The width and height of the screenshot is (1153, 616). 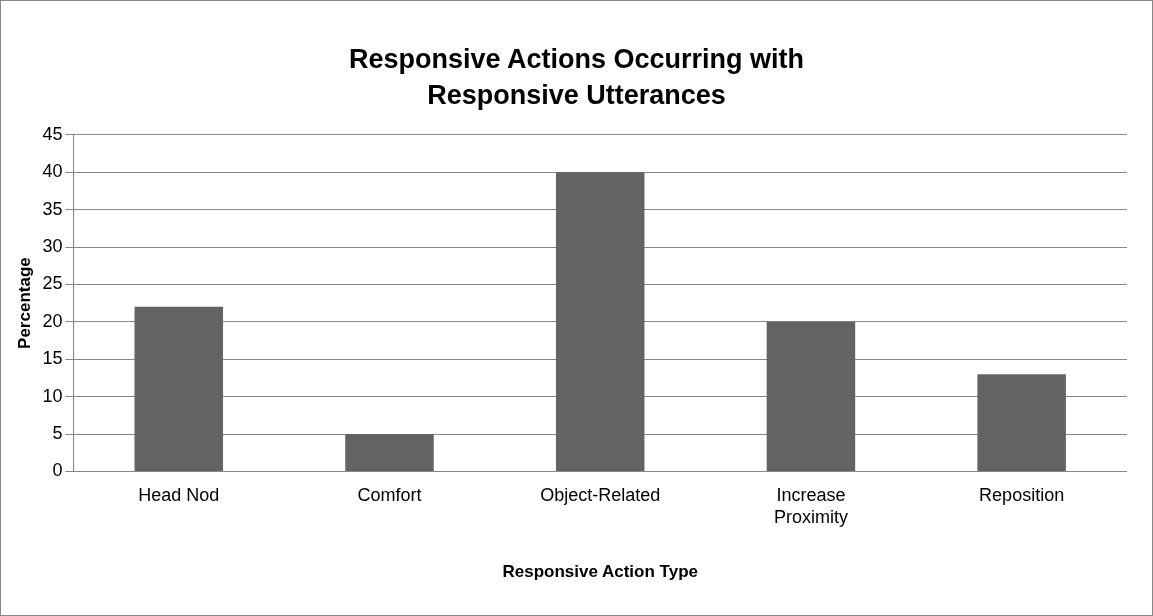 I want to click on x-tick-label: Increase Proximity, so click(x=810, y=506).